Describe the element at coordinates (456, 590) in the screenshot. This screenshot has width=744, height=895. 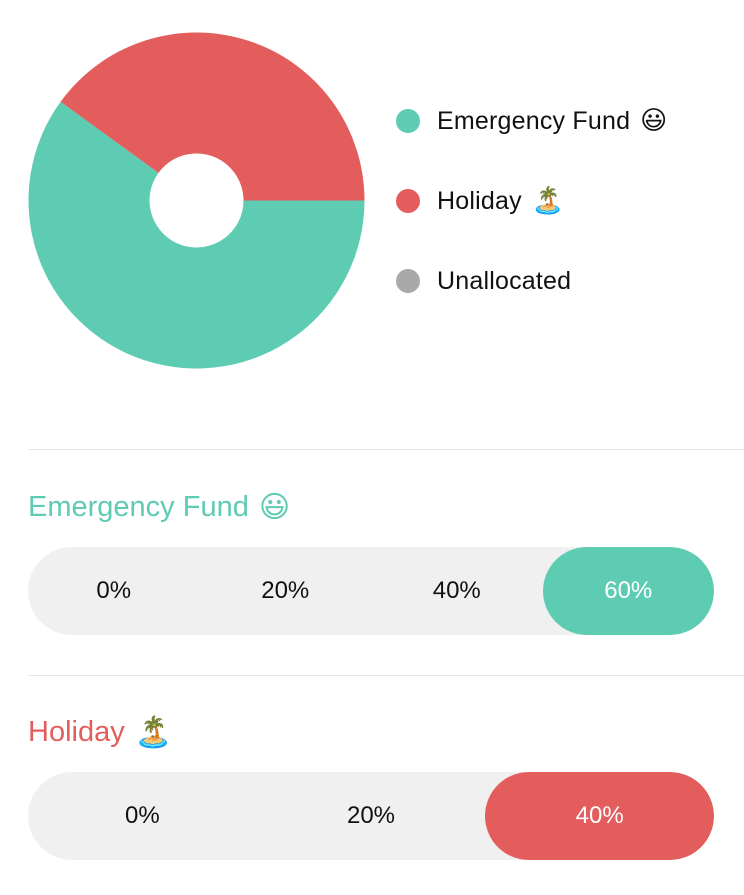
I see `emergency-fund-option-40: 40%` at that location.